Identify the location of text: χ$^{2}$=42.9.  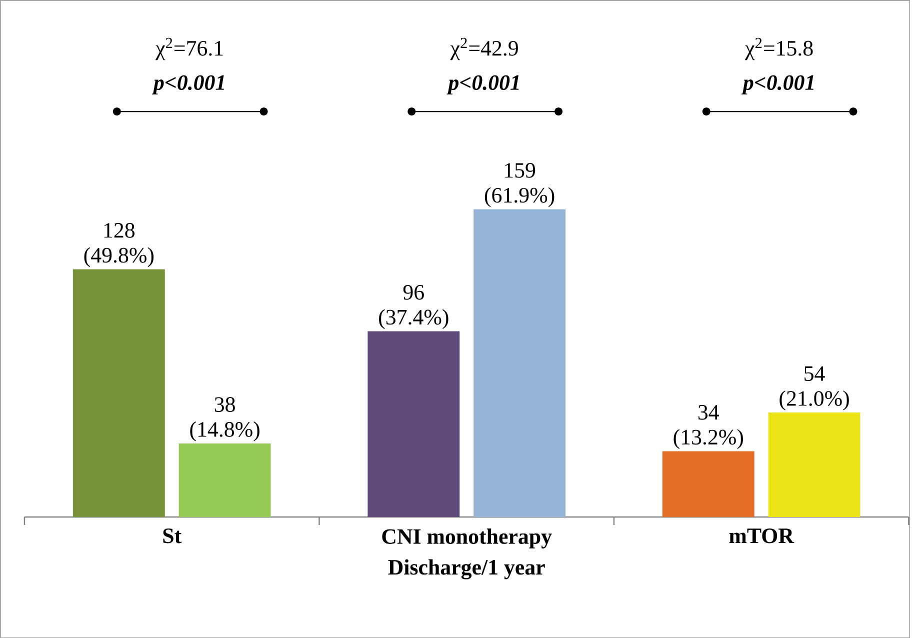
(484, 49).